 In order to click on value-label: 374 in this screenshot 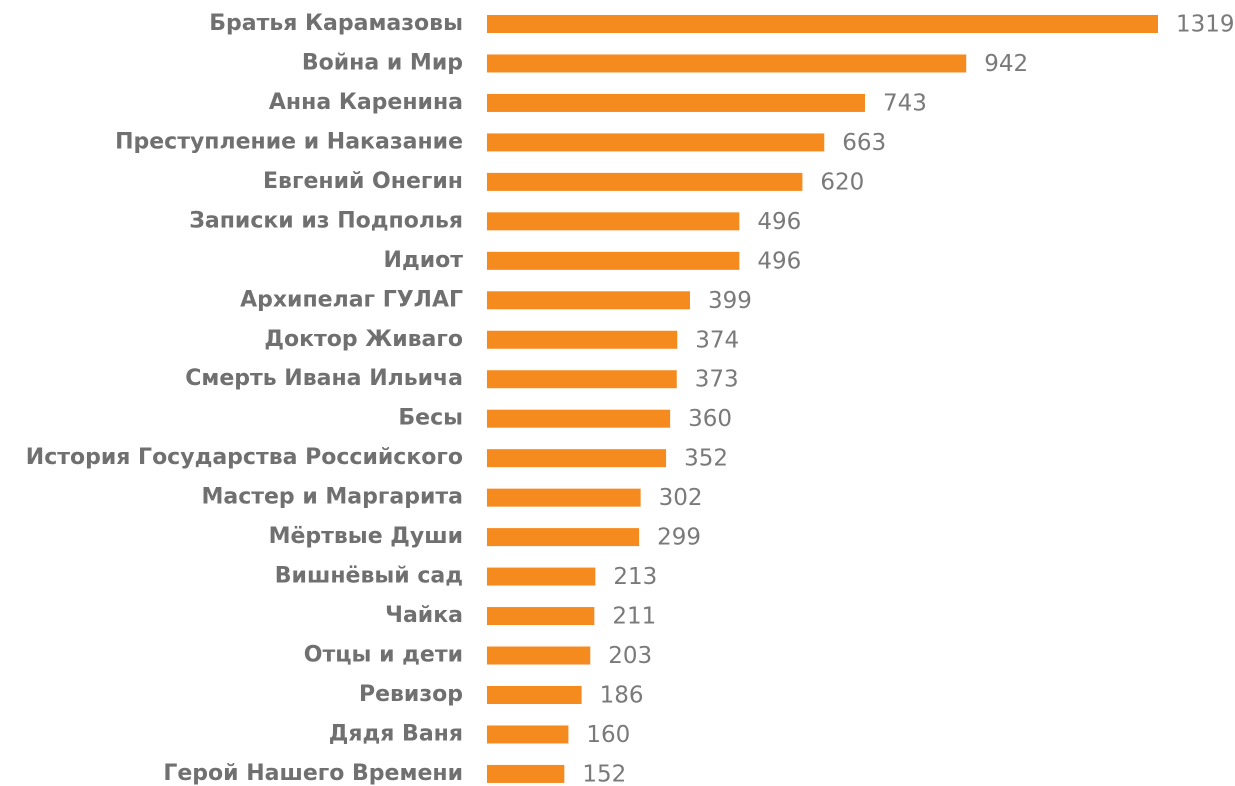, I will do `click(717, 340)`.